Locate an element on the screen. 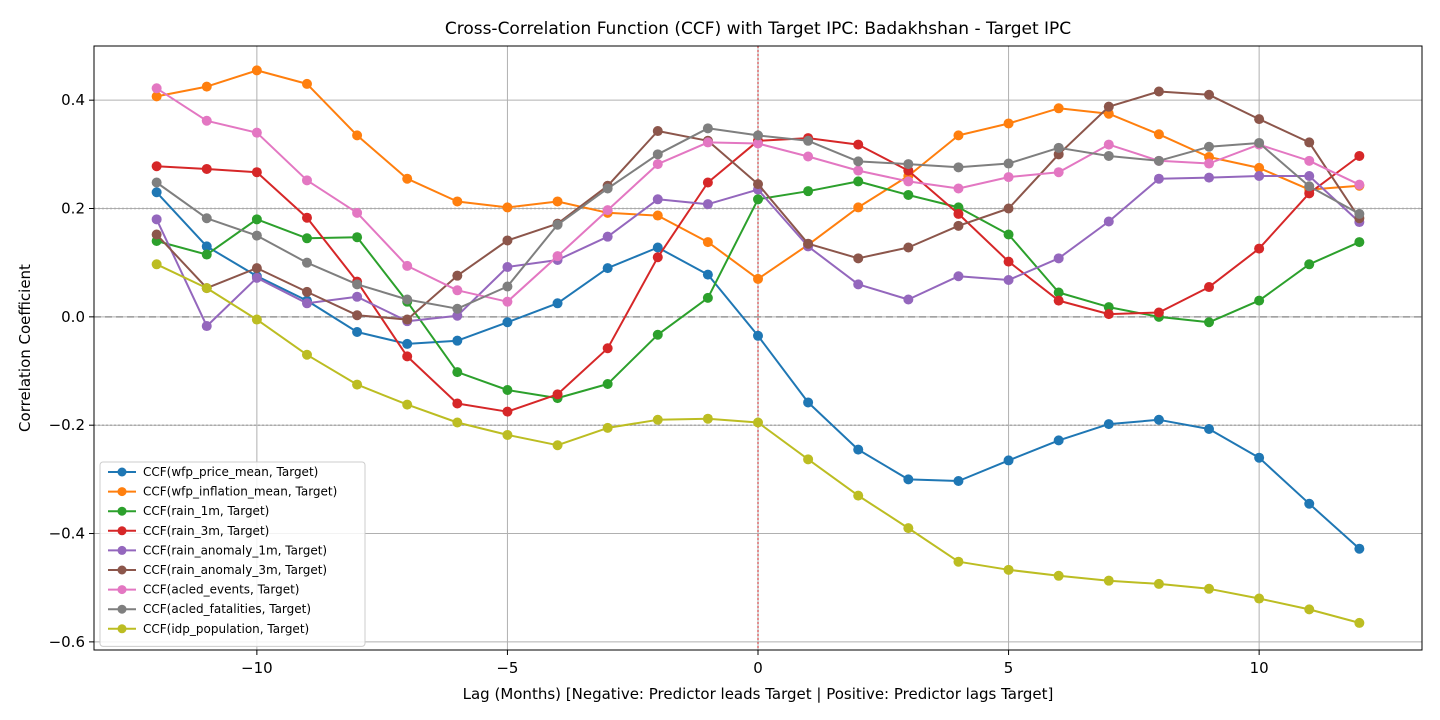  y-tick-label: −0.6 is located at coordinates (67, 642).